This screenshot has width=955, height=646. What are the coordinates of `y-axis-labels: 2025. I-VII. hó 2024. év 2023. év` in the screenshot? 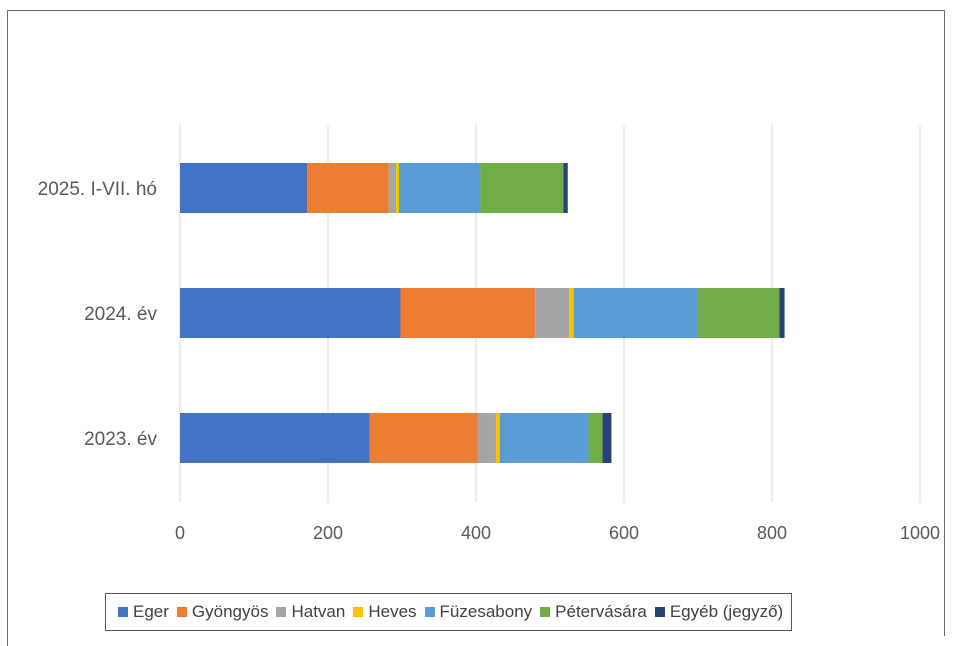 It's located at (98, 314).